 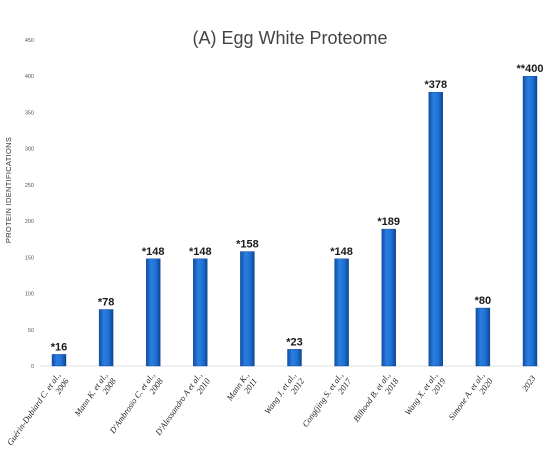 I want to click on x-tick-label: Mann K. et al.,2008, so click(x=95, y=395).